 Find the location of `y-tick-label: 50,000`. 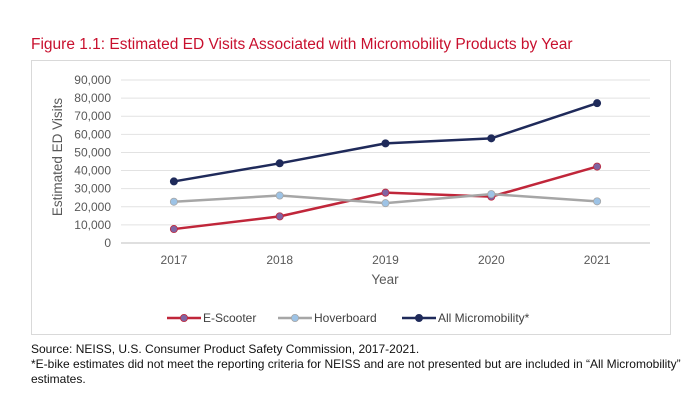

y-tick-label: 50,000 is located at coordinates (92, 152).